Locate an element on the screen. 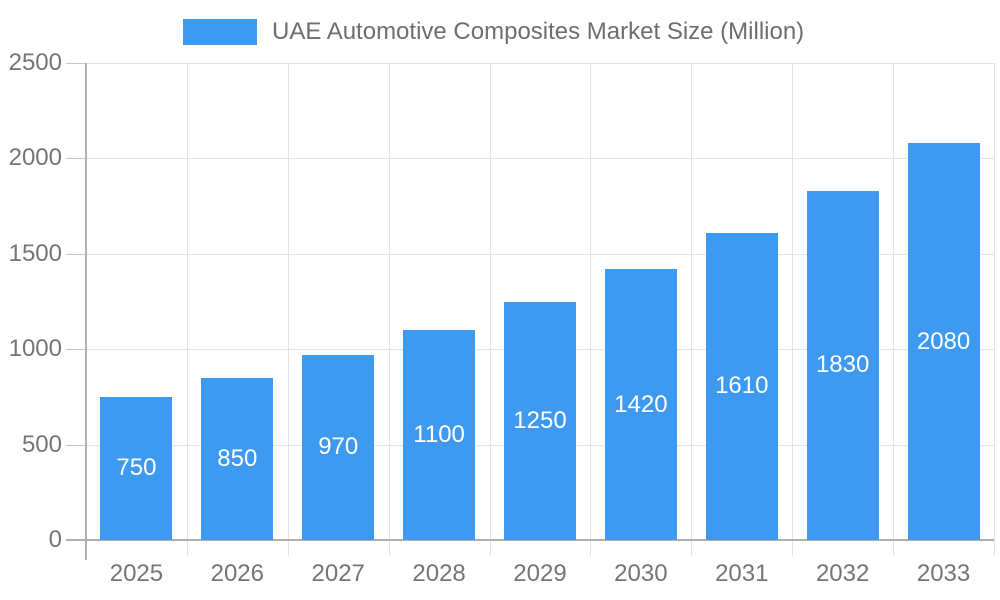  x-tick-label: 2032 is located at coordinates (842, 573).